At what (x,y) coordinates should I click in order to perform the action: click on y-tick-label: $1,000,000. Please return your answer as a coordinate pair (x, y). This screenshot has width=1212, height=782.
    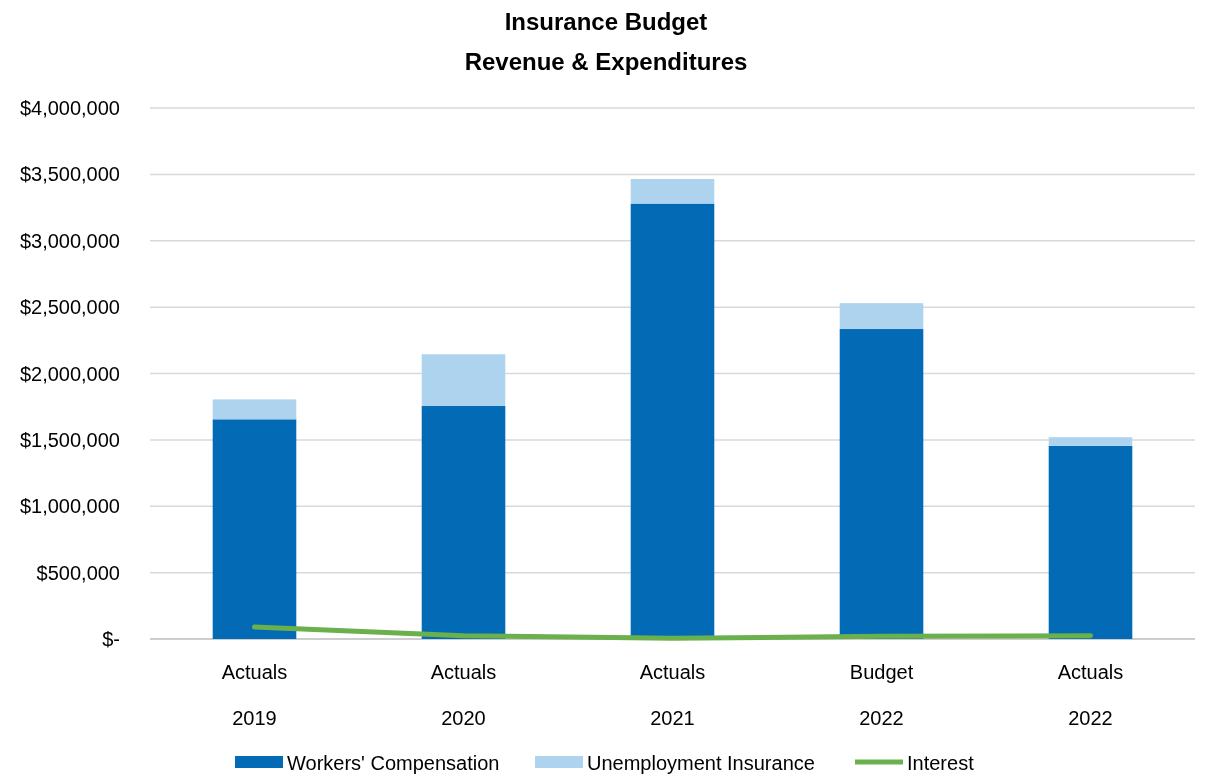
    Looking at the image, I should click on (69, 506).